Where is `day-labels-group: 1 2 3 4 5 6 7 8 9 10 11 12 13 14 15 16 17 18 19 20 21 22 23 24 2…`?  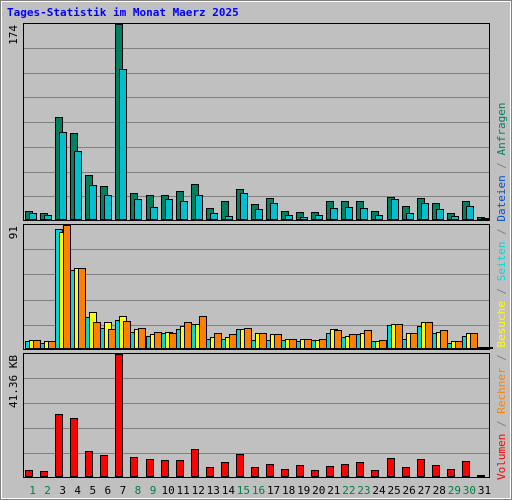
day-labels-group: 1 2 3 4 5 6 7 8 9 10 11 12 13 14 15 16 17 18 19 20 21 22 23 24 2… is located at coordinates (260, 490).